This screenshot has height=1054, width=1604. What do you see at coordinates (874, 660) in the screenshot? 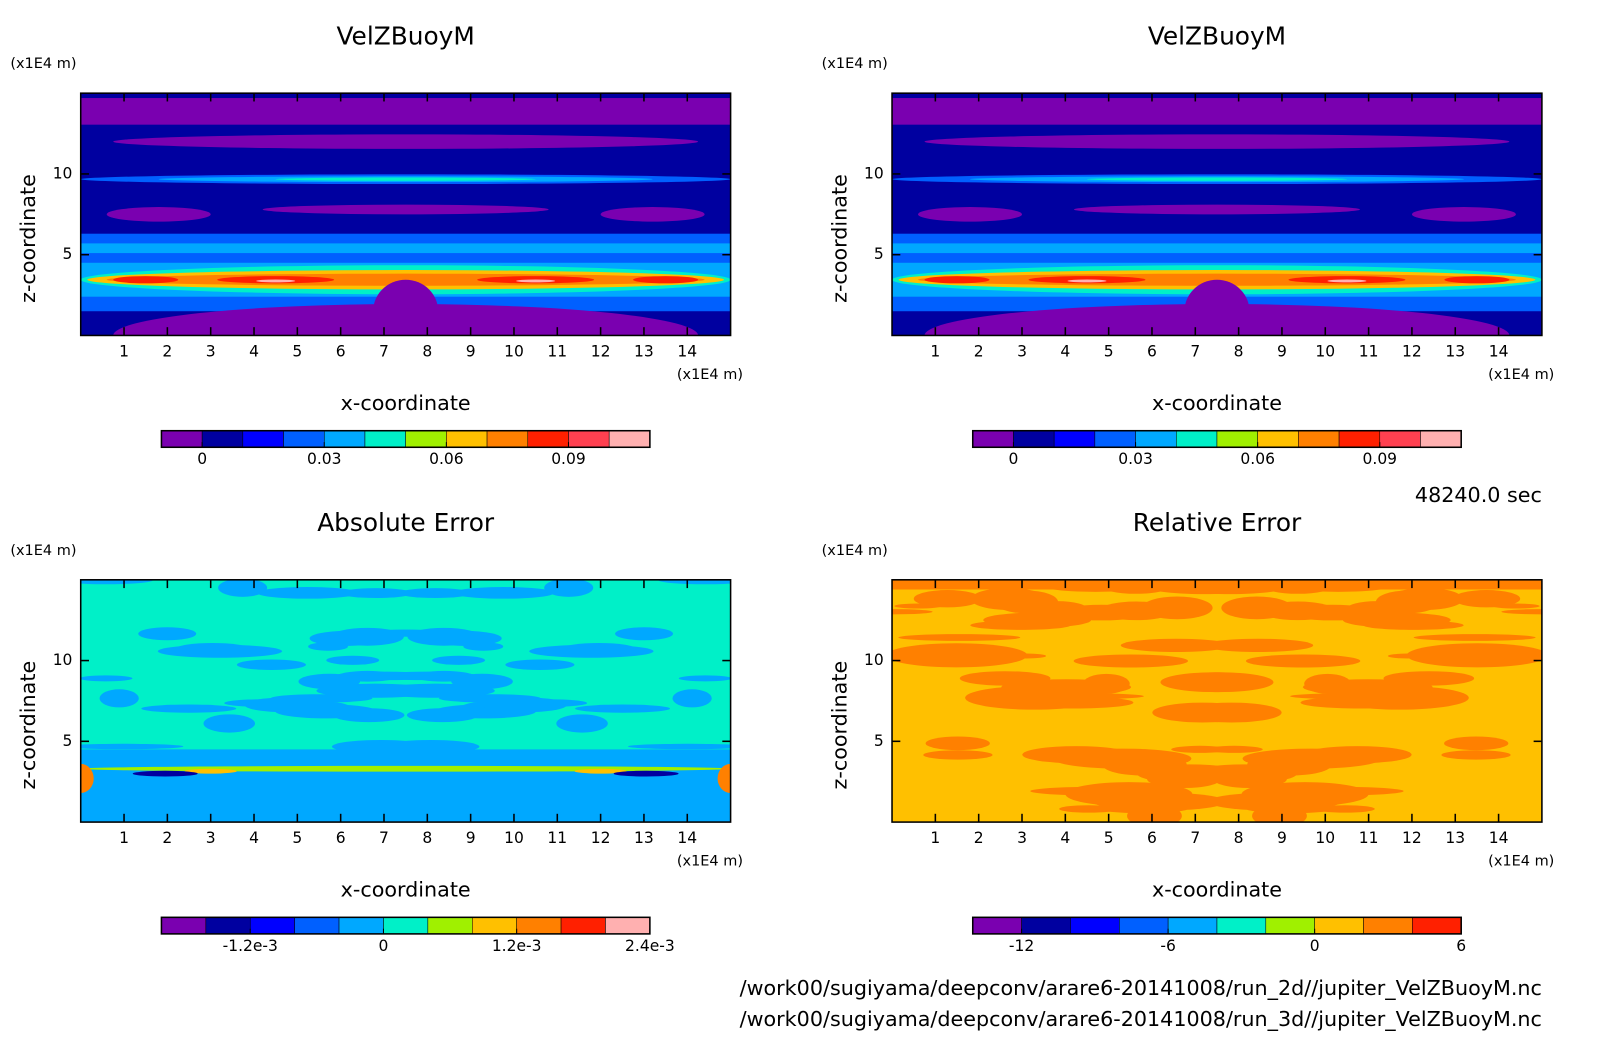
I see `y-tick-label: 10` at bounding box center [874, 660].